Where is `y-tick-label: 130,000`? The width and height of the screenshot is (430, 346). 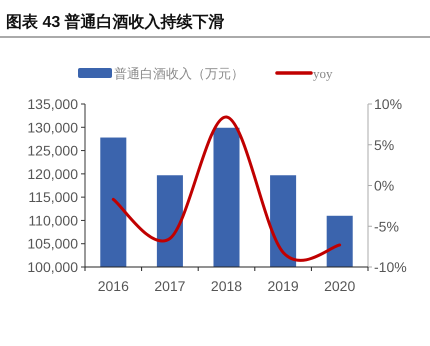
y-tick-label: 130,000 is located at coordinates (52, 127).